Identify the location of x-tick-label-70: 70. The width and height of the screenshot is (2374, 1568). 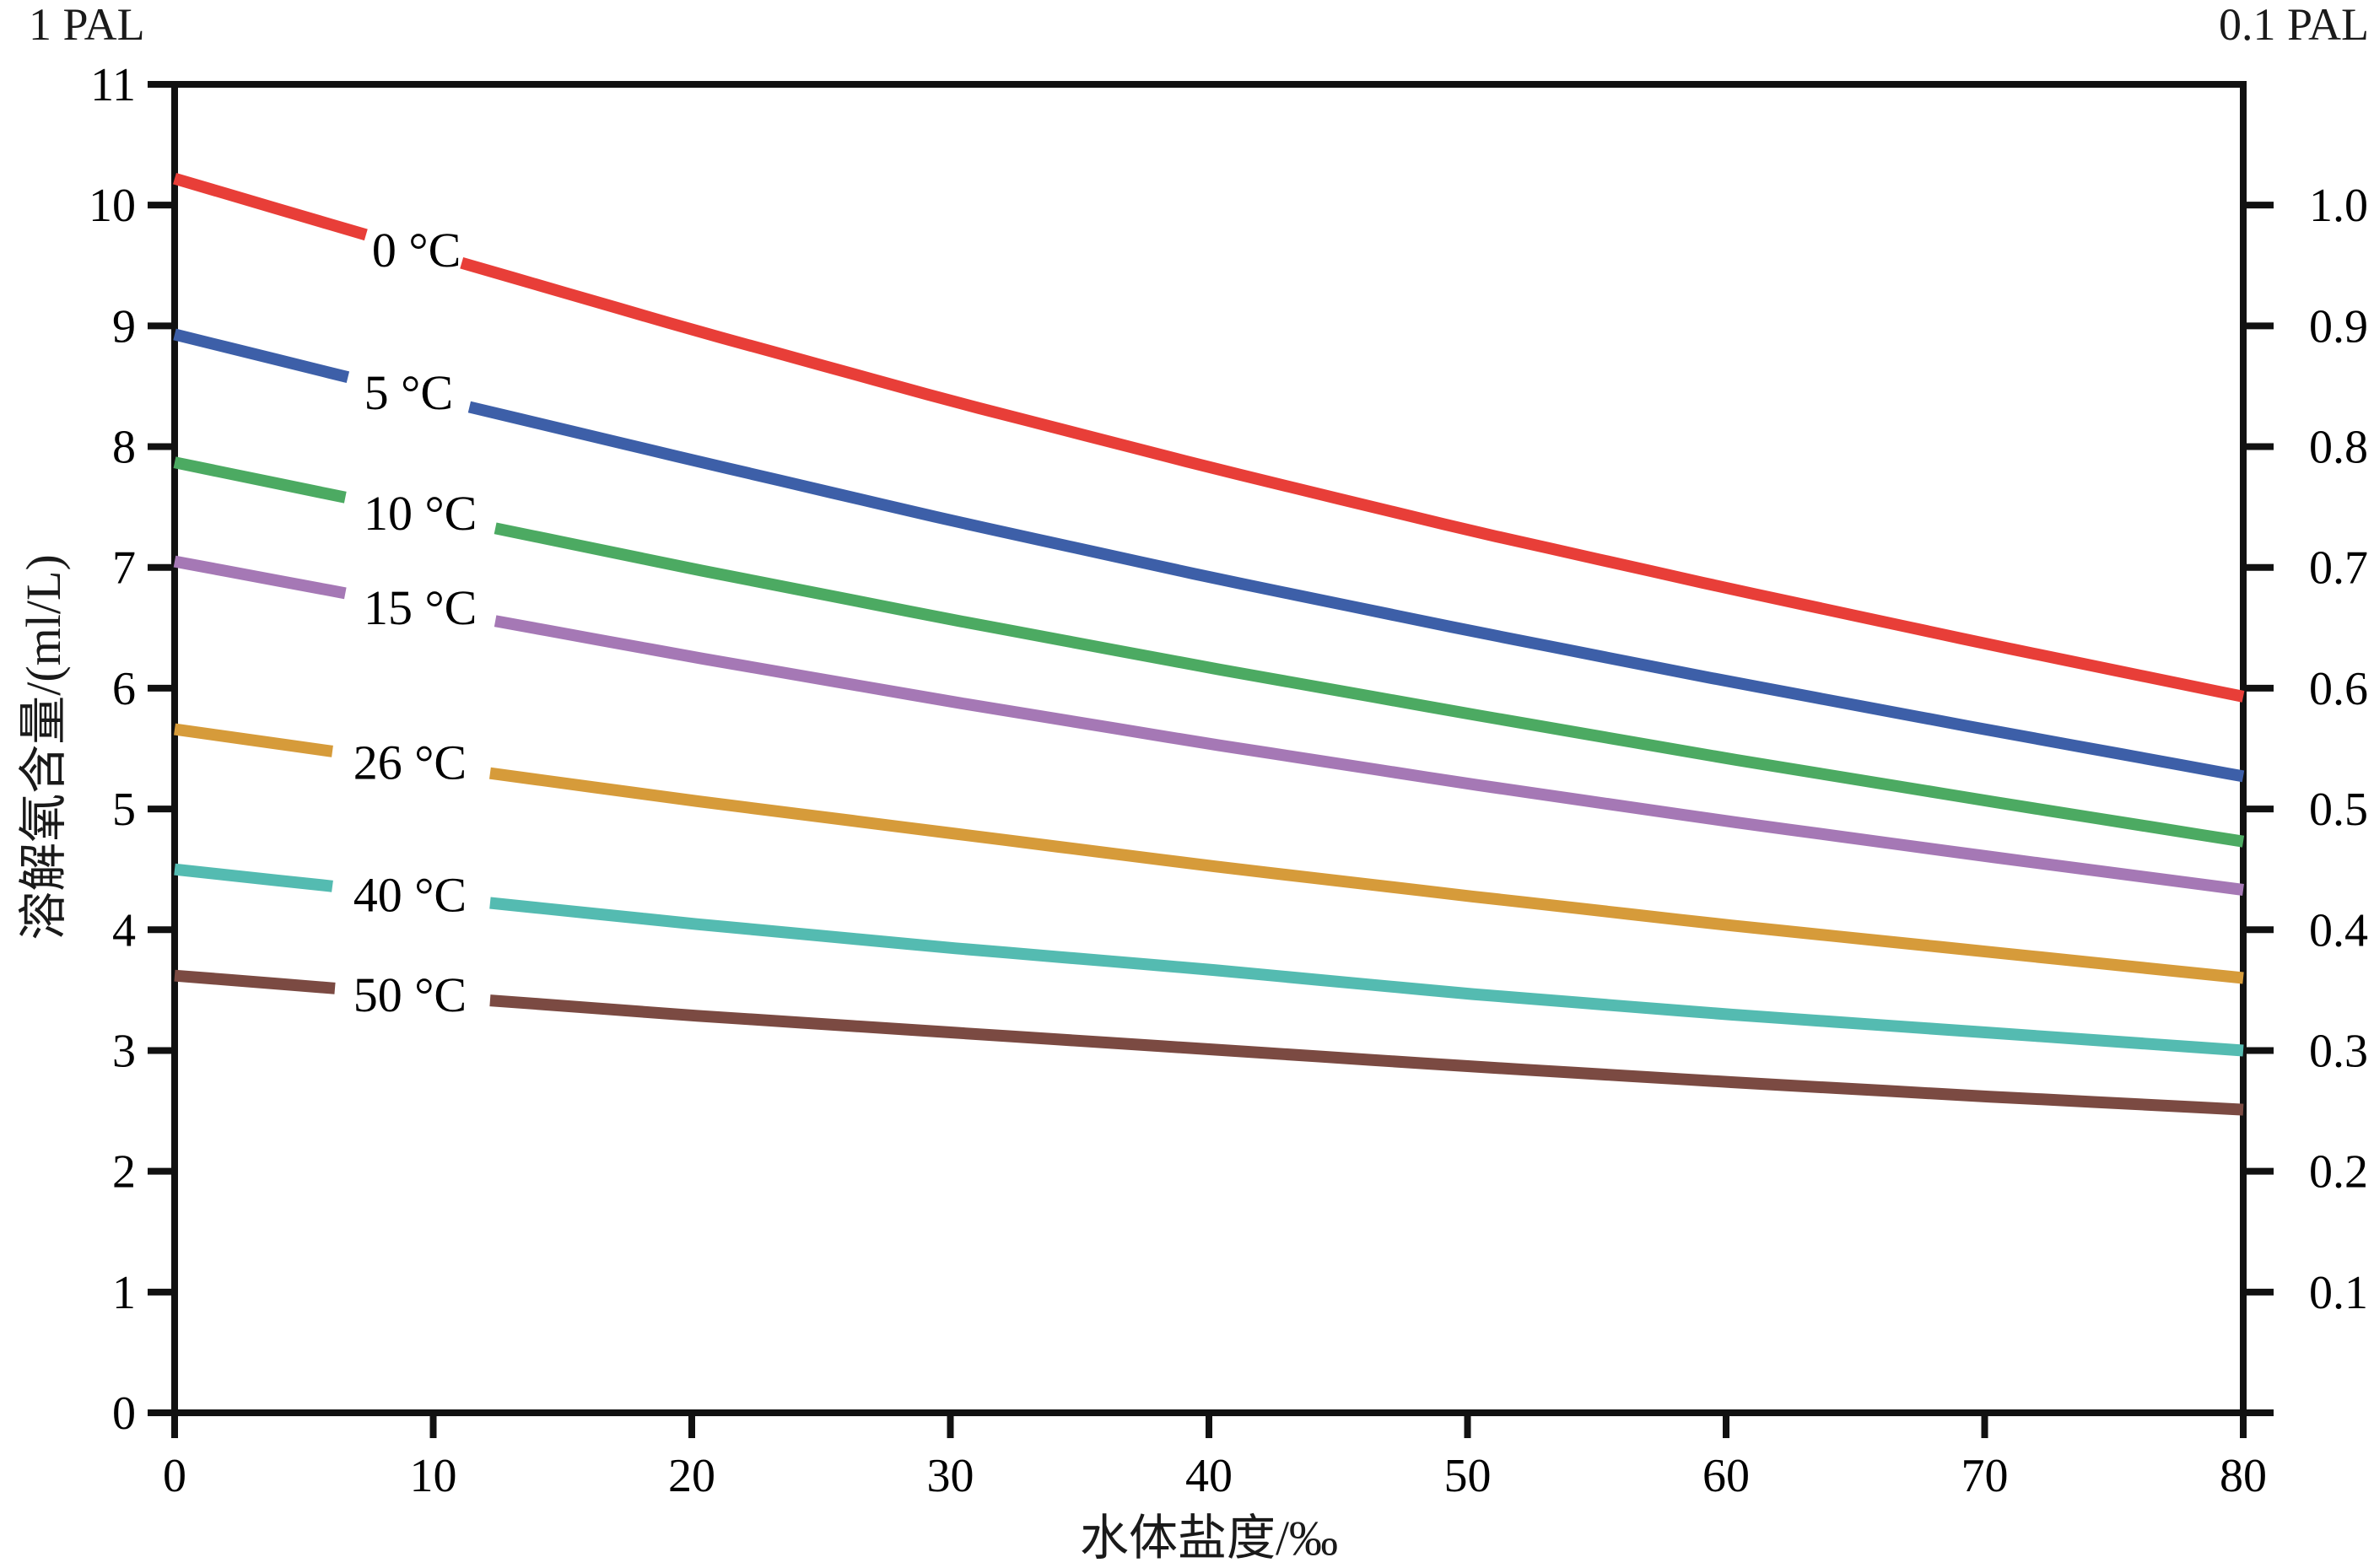
(1985, 1476).